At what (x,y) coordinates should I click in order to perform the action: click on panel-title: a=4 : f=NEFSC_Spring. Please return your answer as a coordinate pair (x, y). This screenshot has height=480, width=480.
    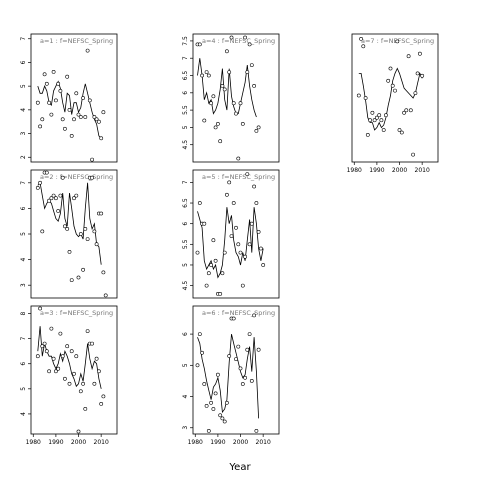
    Looking at the image, I should click on (238, 41).